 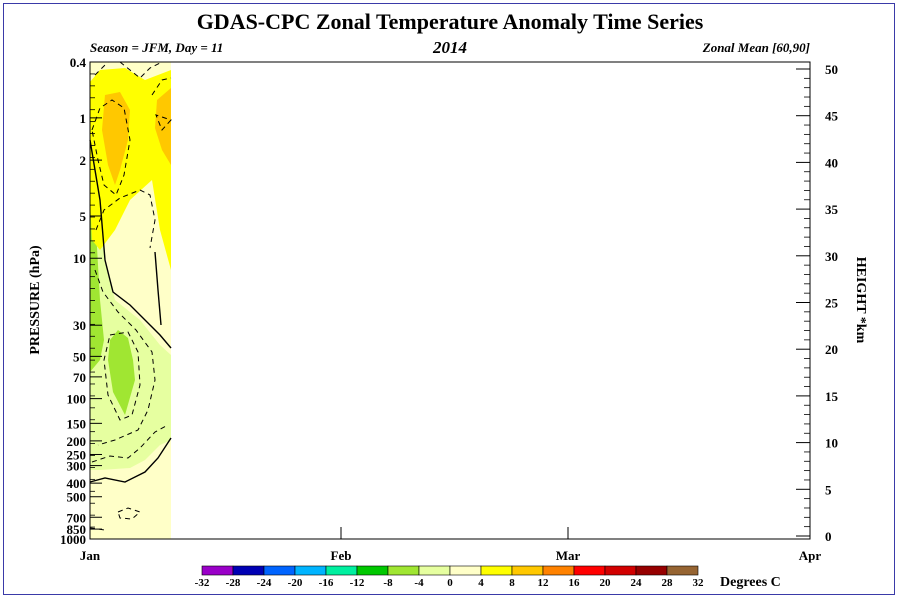 I want to click on height-tick-label: 0, so click(x=828, y=536).